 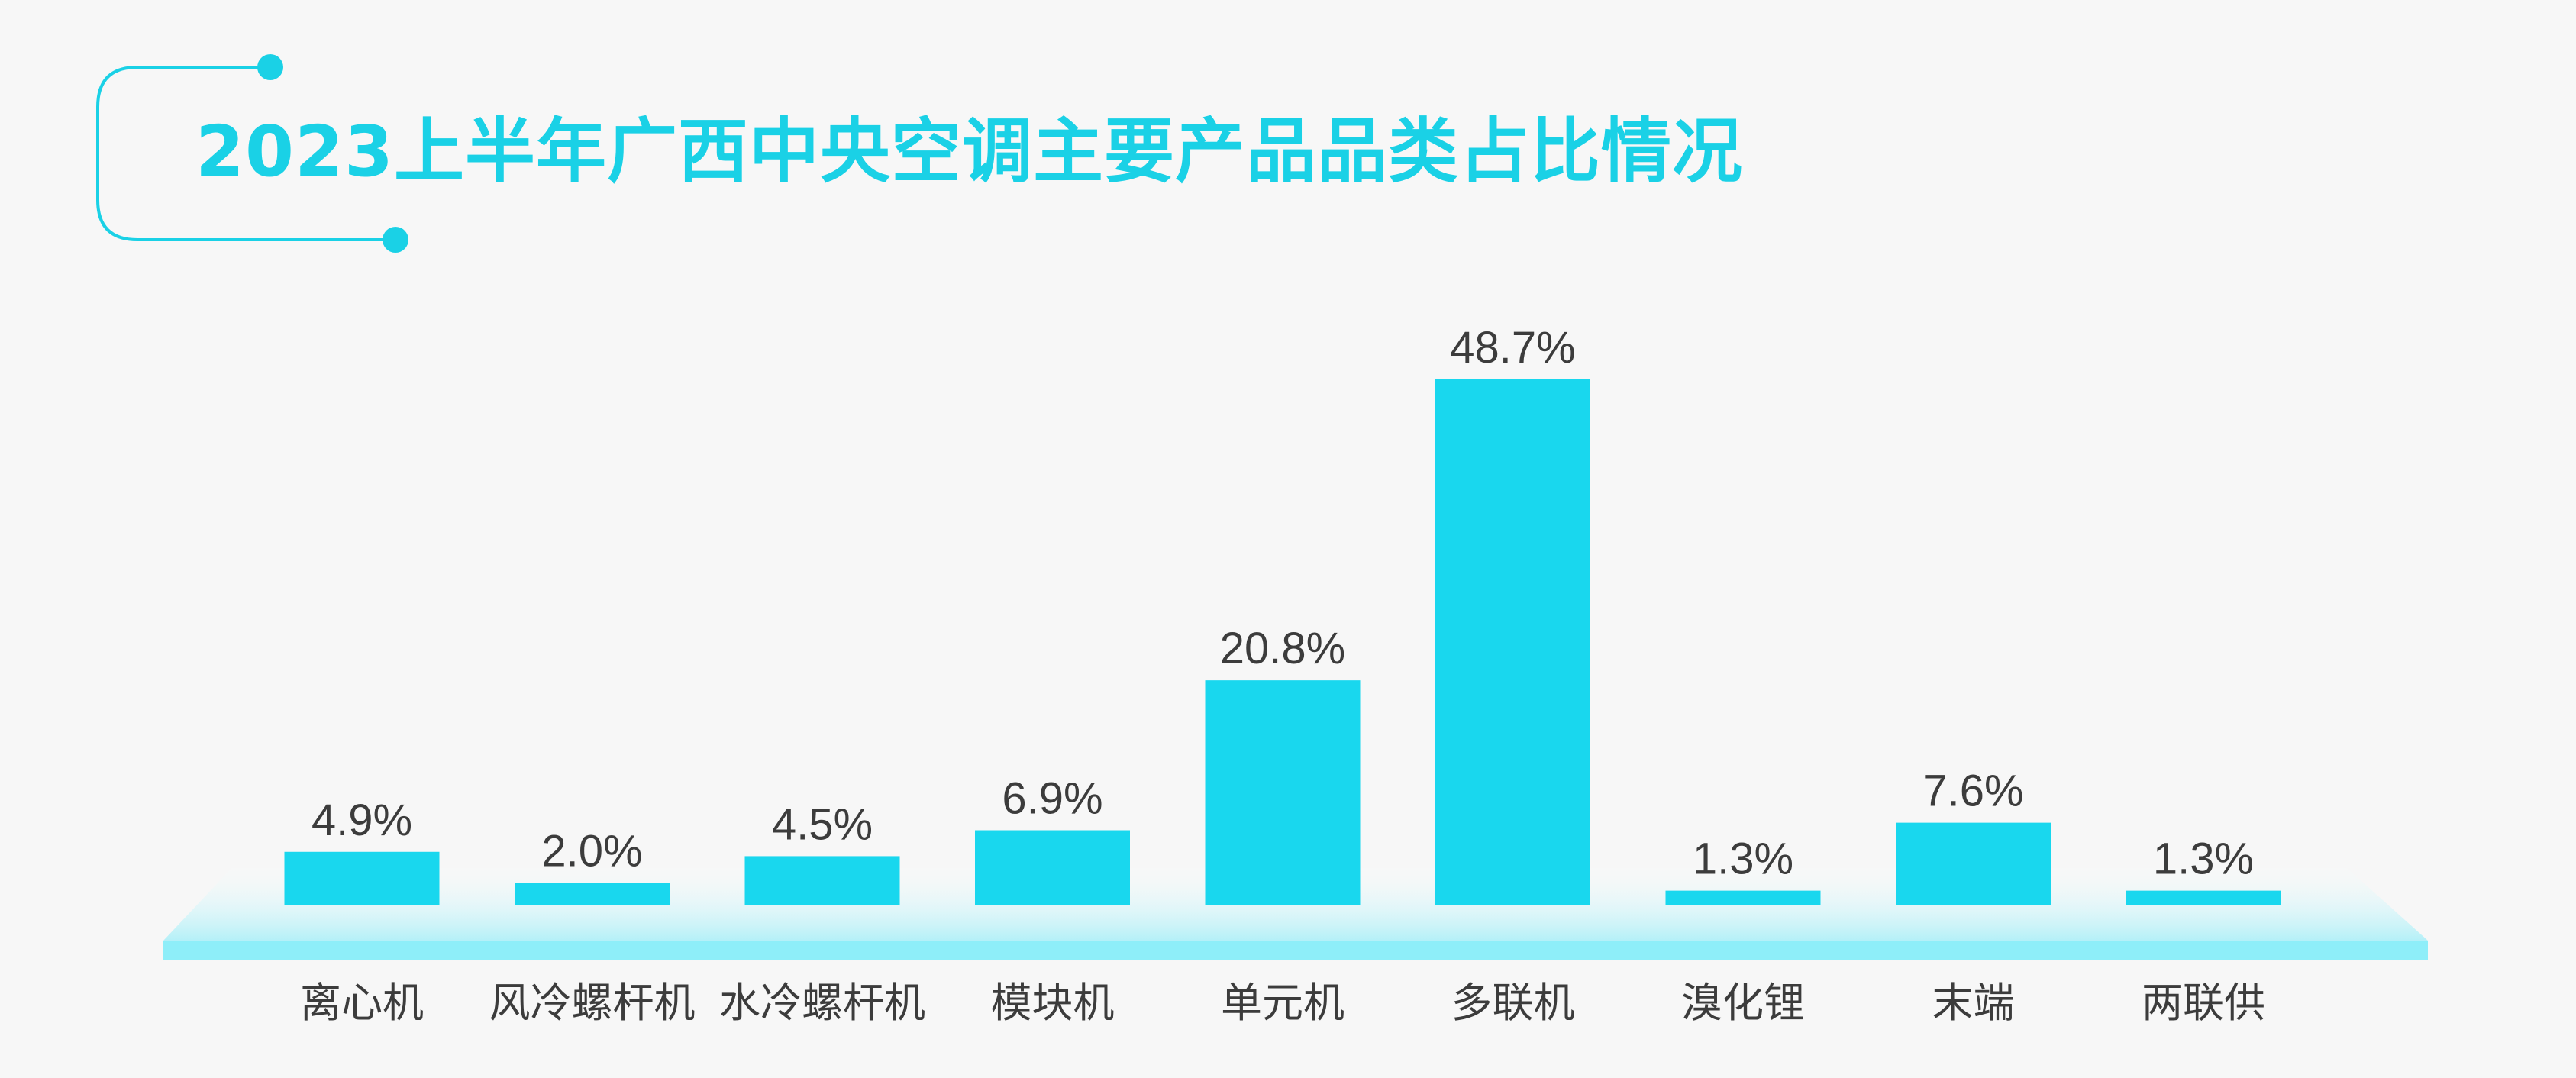 I want to click on category-label-4: 模块机, so click(x=1053, y=1003).